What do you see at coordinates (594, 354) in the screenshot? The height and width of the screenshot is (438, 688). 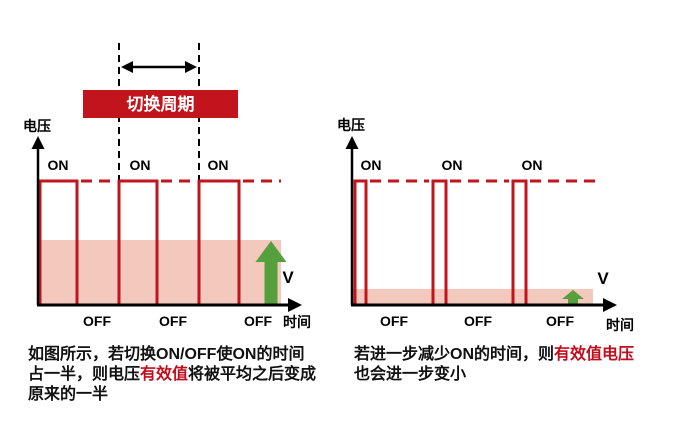 I see `caption-highlight-text: 有效值电压` at bounding box center [594, 354].